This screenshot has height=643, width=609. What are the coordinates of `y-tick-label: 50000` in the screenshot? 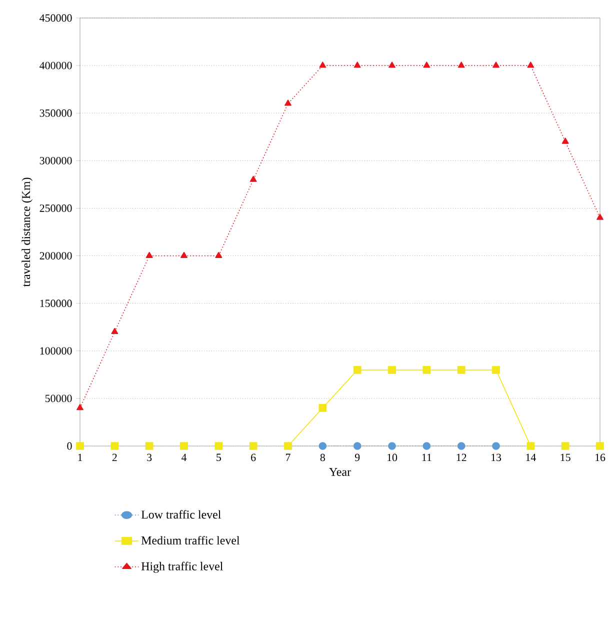 It's located at (59, 398).